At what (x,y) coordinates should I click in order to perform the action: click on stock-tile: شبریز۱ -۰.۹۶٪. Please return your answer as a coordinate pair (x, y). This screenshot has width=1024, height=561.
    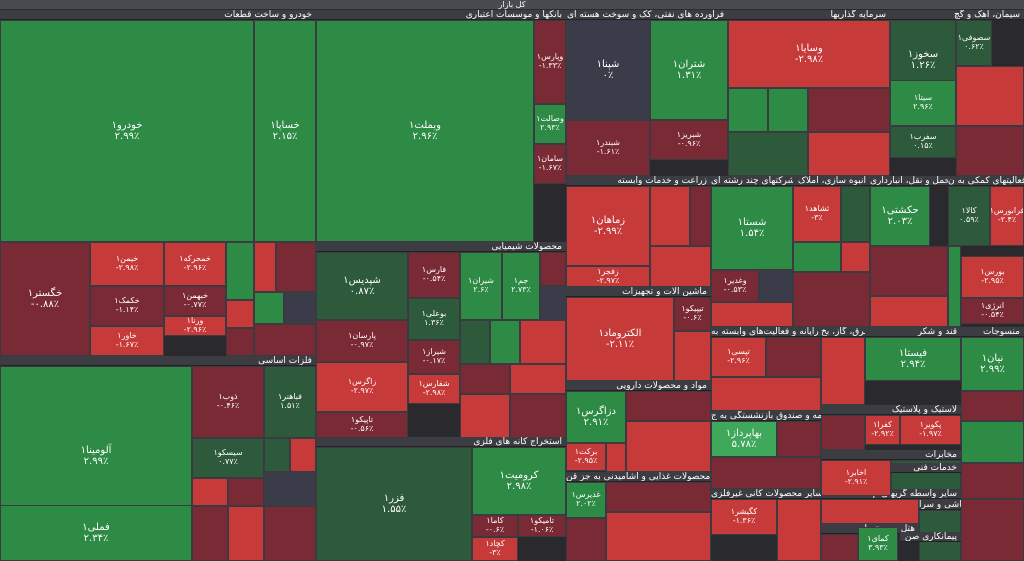
    Looking at the image, I should click on (689, 140).